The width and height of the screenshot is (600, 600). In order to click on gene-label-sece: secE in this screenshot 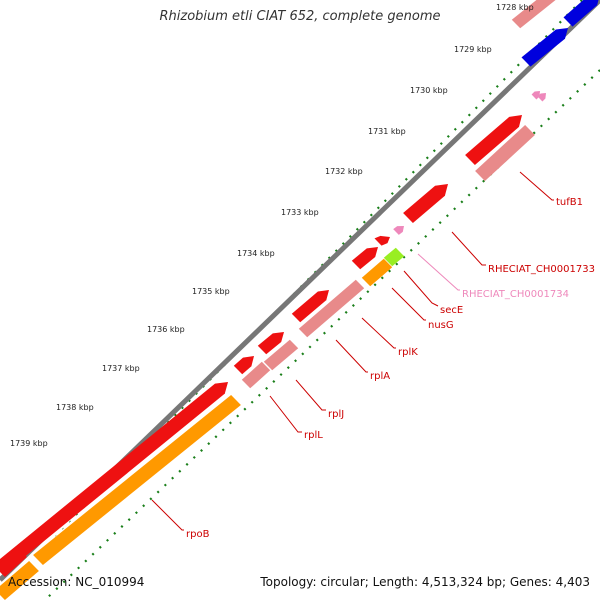, I will do `click(451, 310)`.